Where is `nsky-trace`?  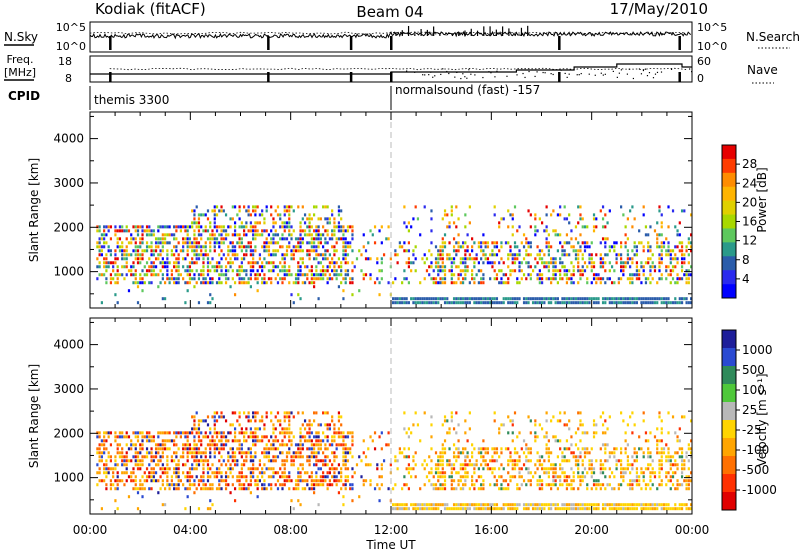
nsky-trace is located at coordinates (390, 37).